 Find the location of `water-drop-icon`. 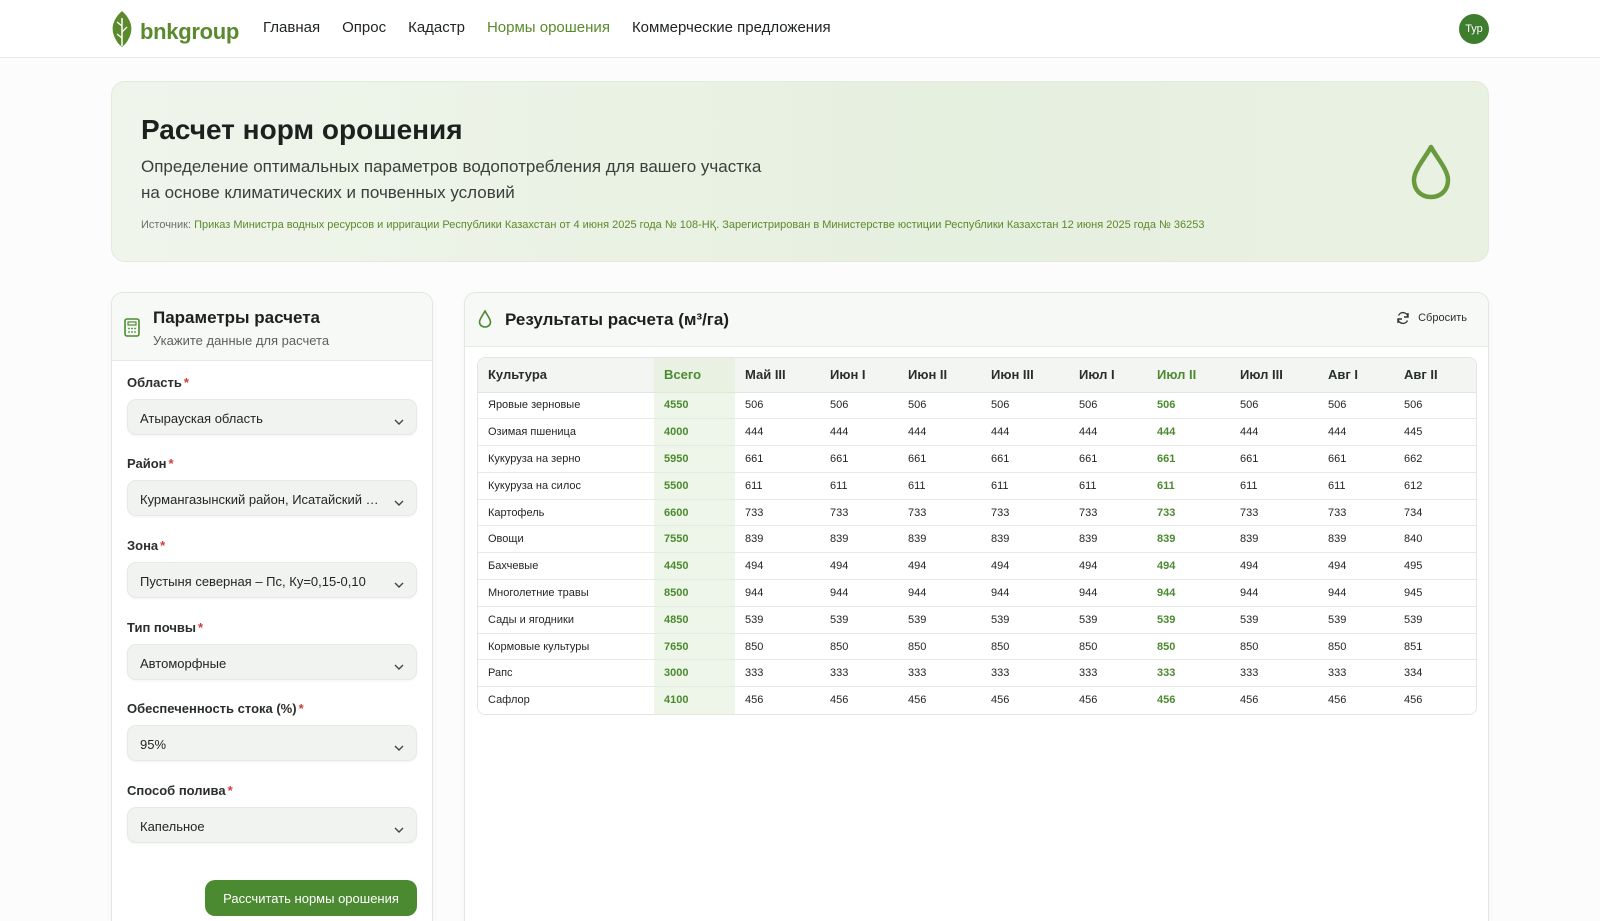

water-drop-icon is located at coordinates (1431, 174).